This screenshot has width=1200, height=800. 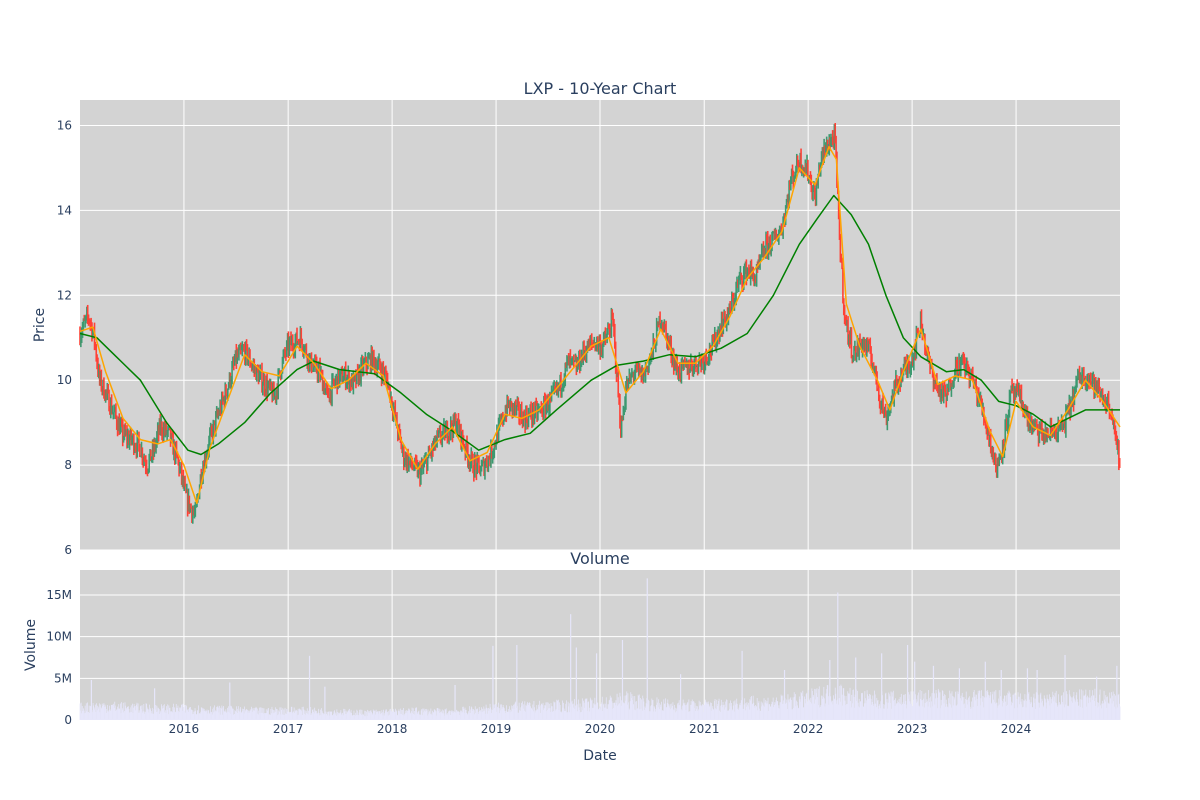 What do you see at coordinates (68, 465) in the screenshot?
I see `price-y-tick-label: 8` at bounding box center [68, 465].